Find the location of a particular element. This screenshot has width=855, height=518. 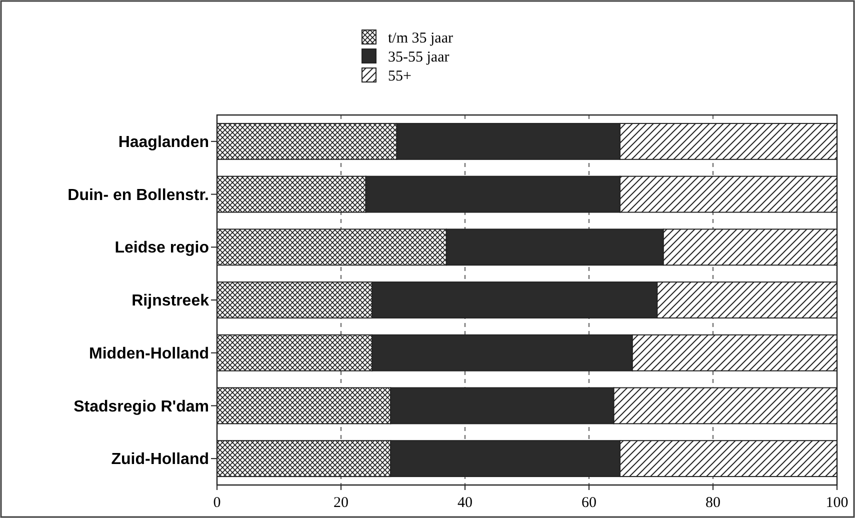

legend-label: t/m 35 jaar is located at coordinates (420, 38).